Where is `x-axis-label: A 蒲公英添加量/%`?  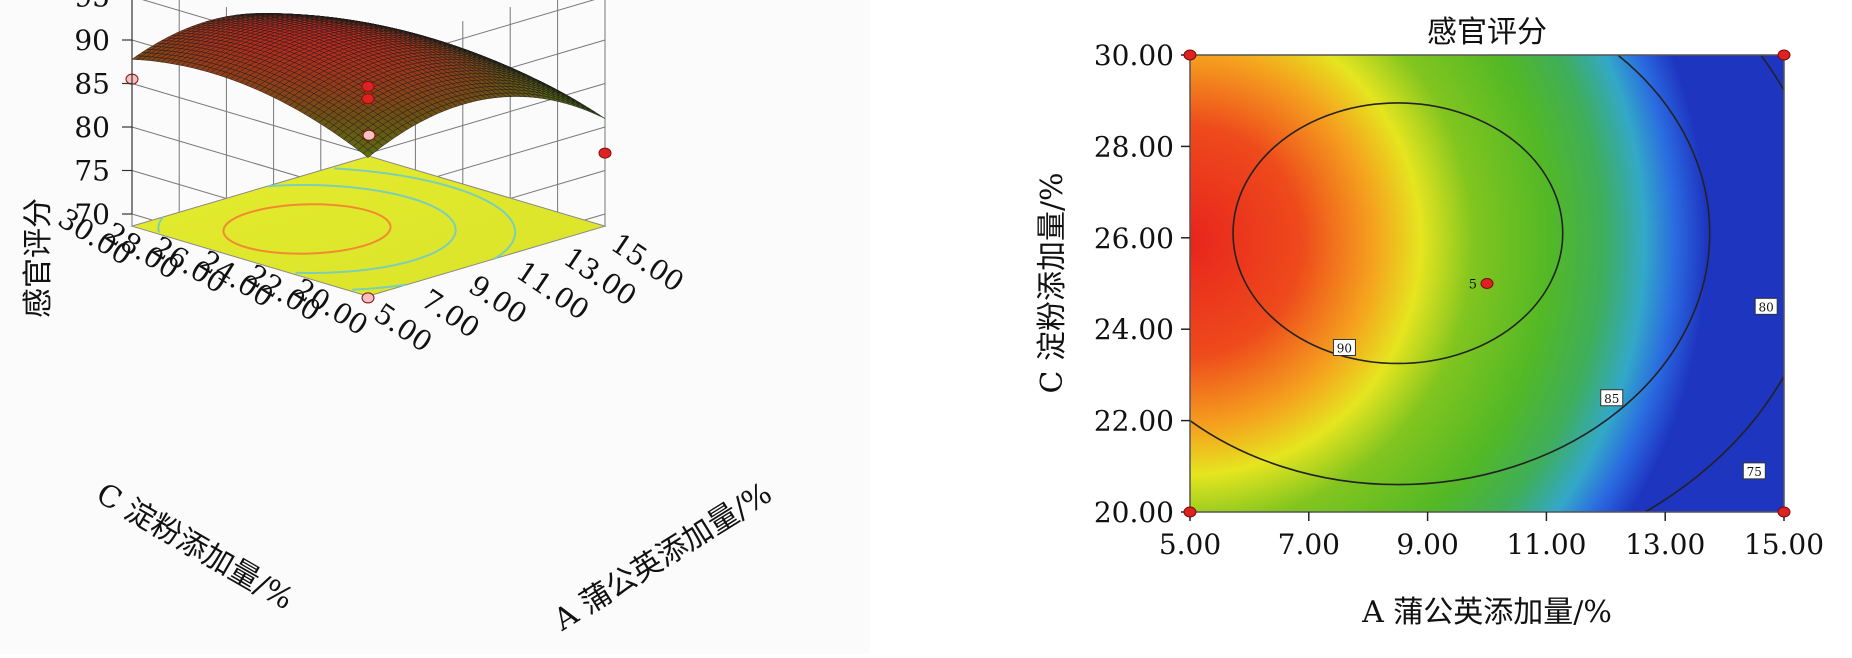
x-axis-label: A 蒲公英添加量/% is located at coordinates (662, 557).